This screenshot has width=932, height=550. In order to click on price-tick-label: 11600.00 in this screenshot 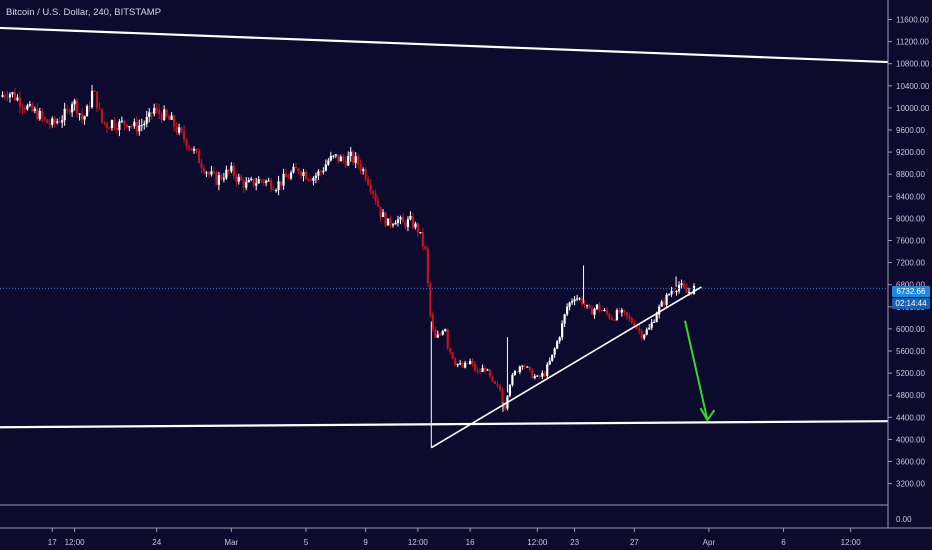, I will do `click(912, 20)`.